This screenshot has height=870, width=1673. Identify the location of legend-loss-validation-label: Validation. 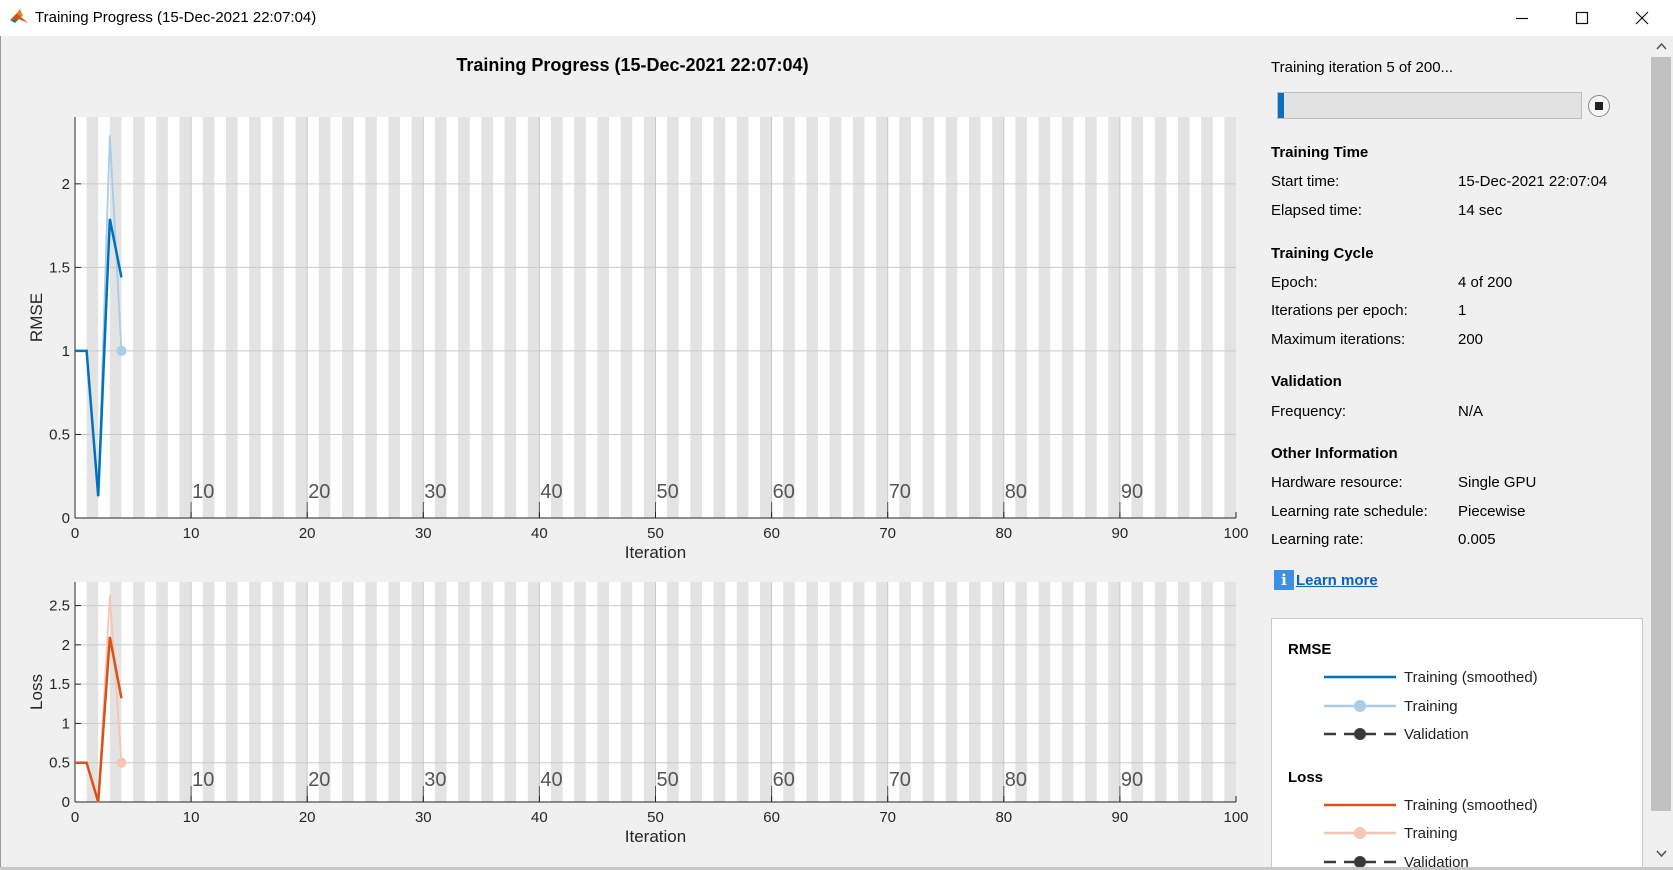
(1436, 862).